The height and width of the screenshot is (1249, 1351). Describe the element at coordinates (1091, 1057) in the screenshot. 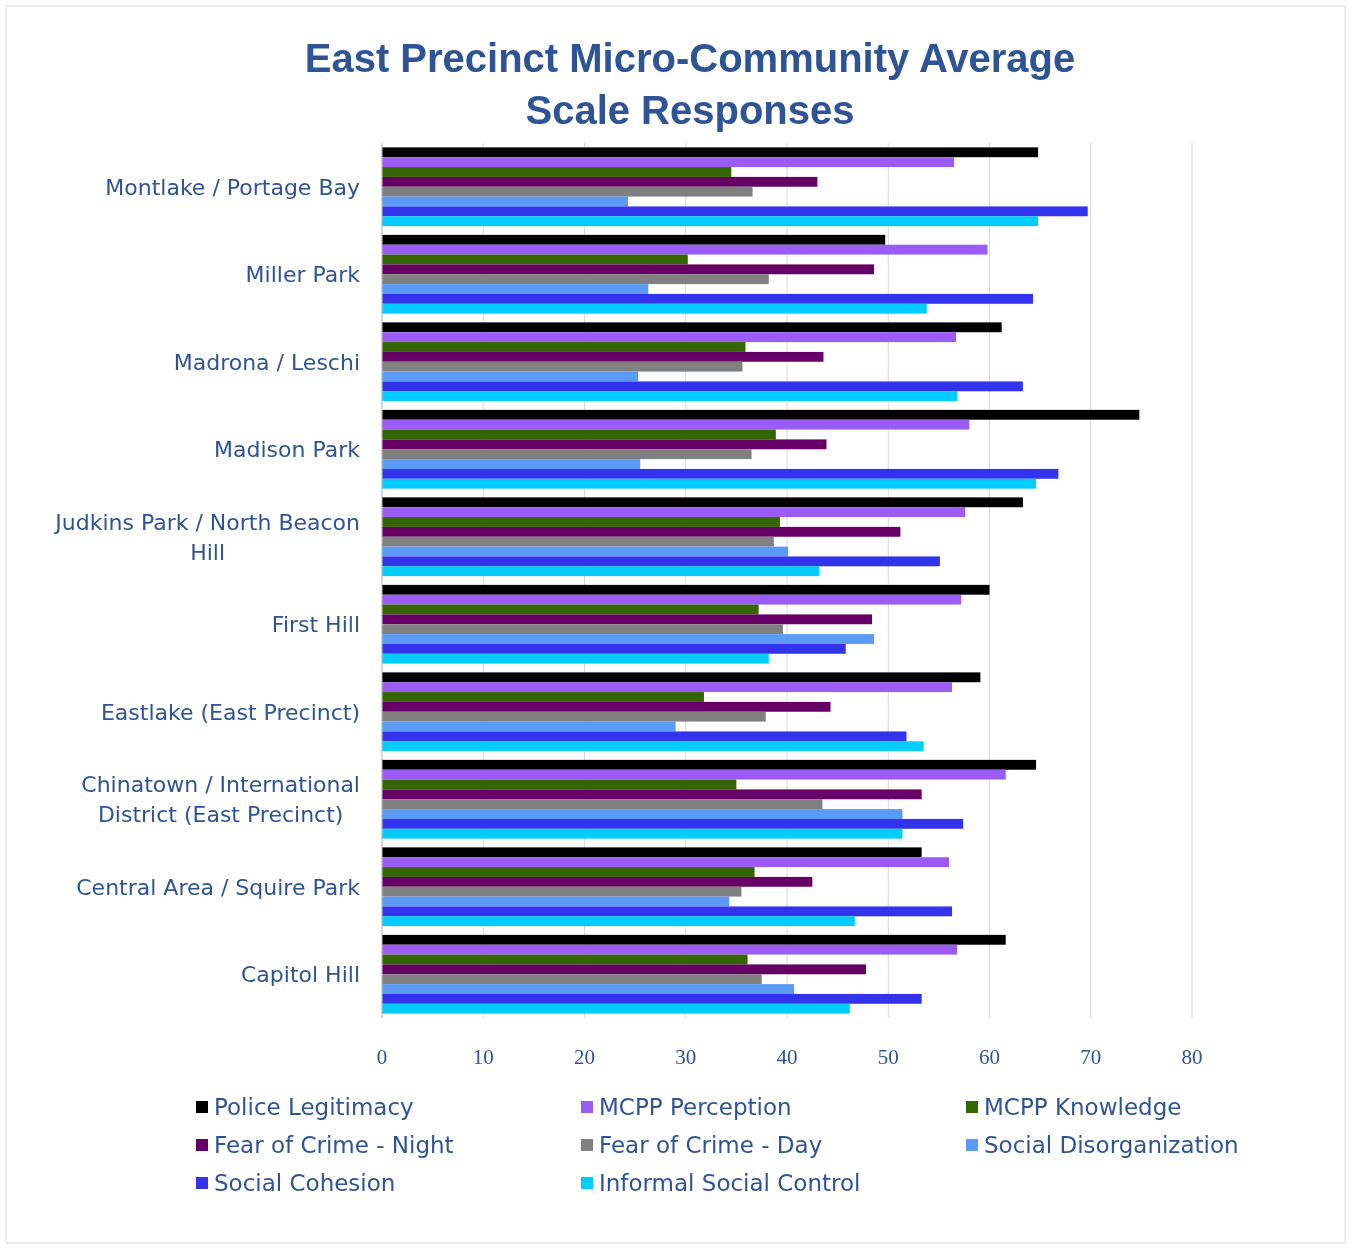

I see `x-tick-label: 70` at that location.